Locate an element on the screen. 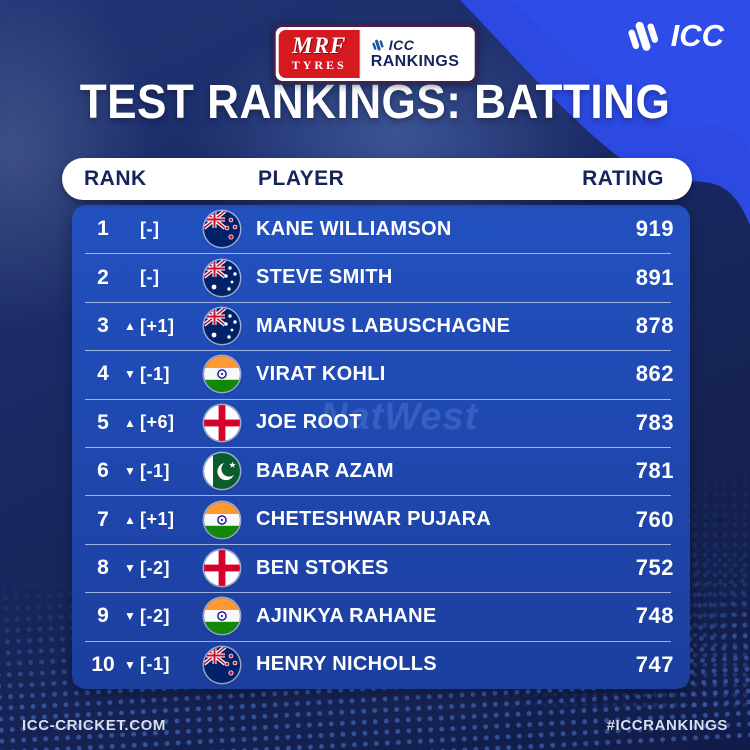 The height and width of the screenshot is (750, 750). rank-number: 10 is located at coordinates (103, 664).